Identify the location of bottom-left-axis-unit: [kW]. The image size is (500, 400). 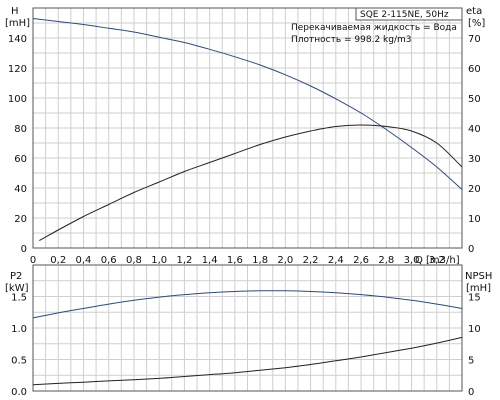
(17, 288).